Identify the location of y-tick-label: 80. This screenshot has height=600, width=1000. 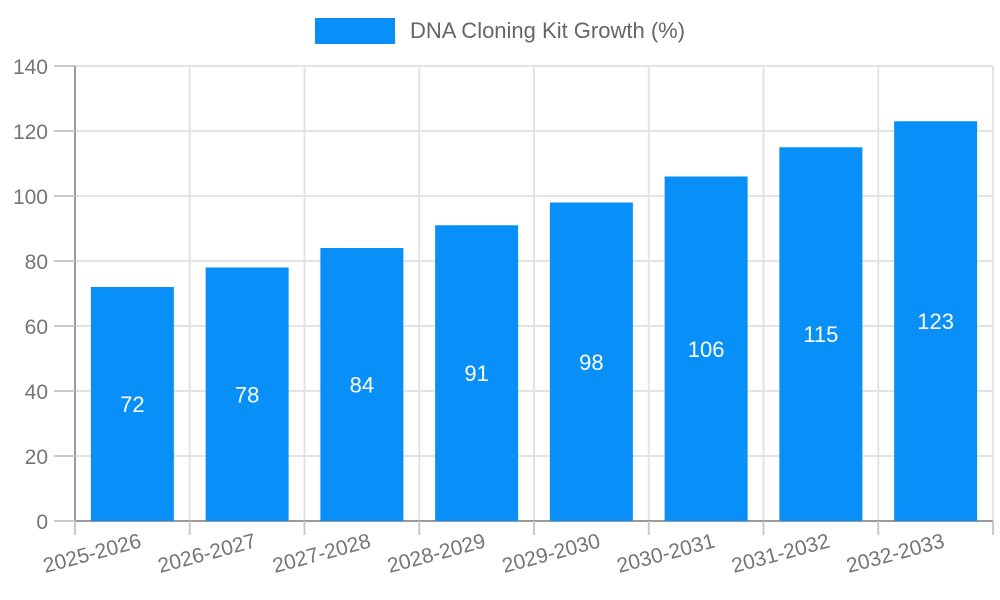
(36, 262).